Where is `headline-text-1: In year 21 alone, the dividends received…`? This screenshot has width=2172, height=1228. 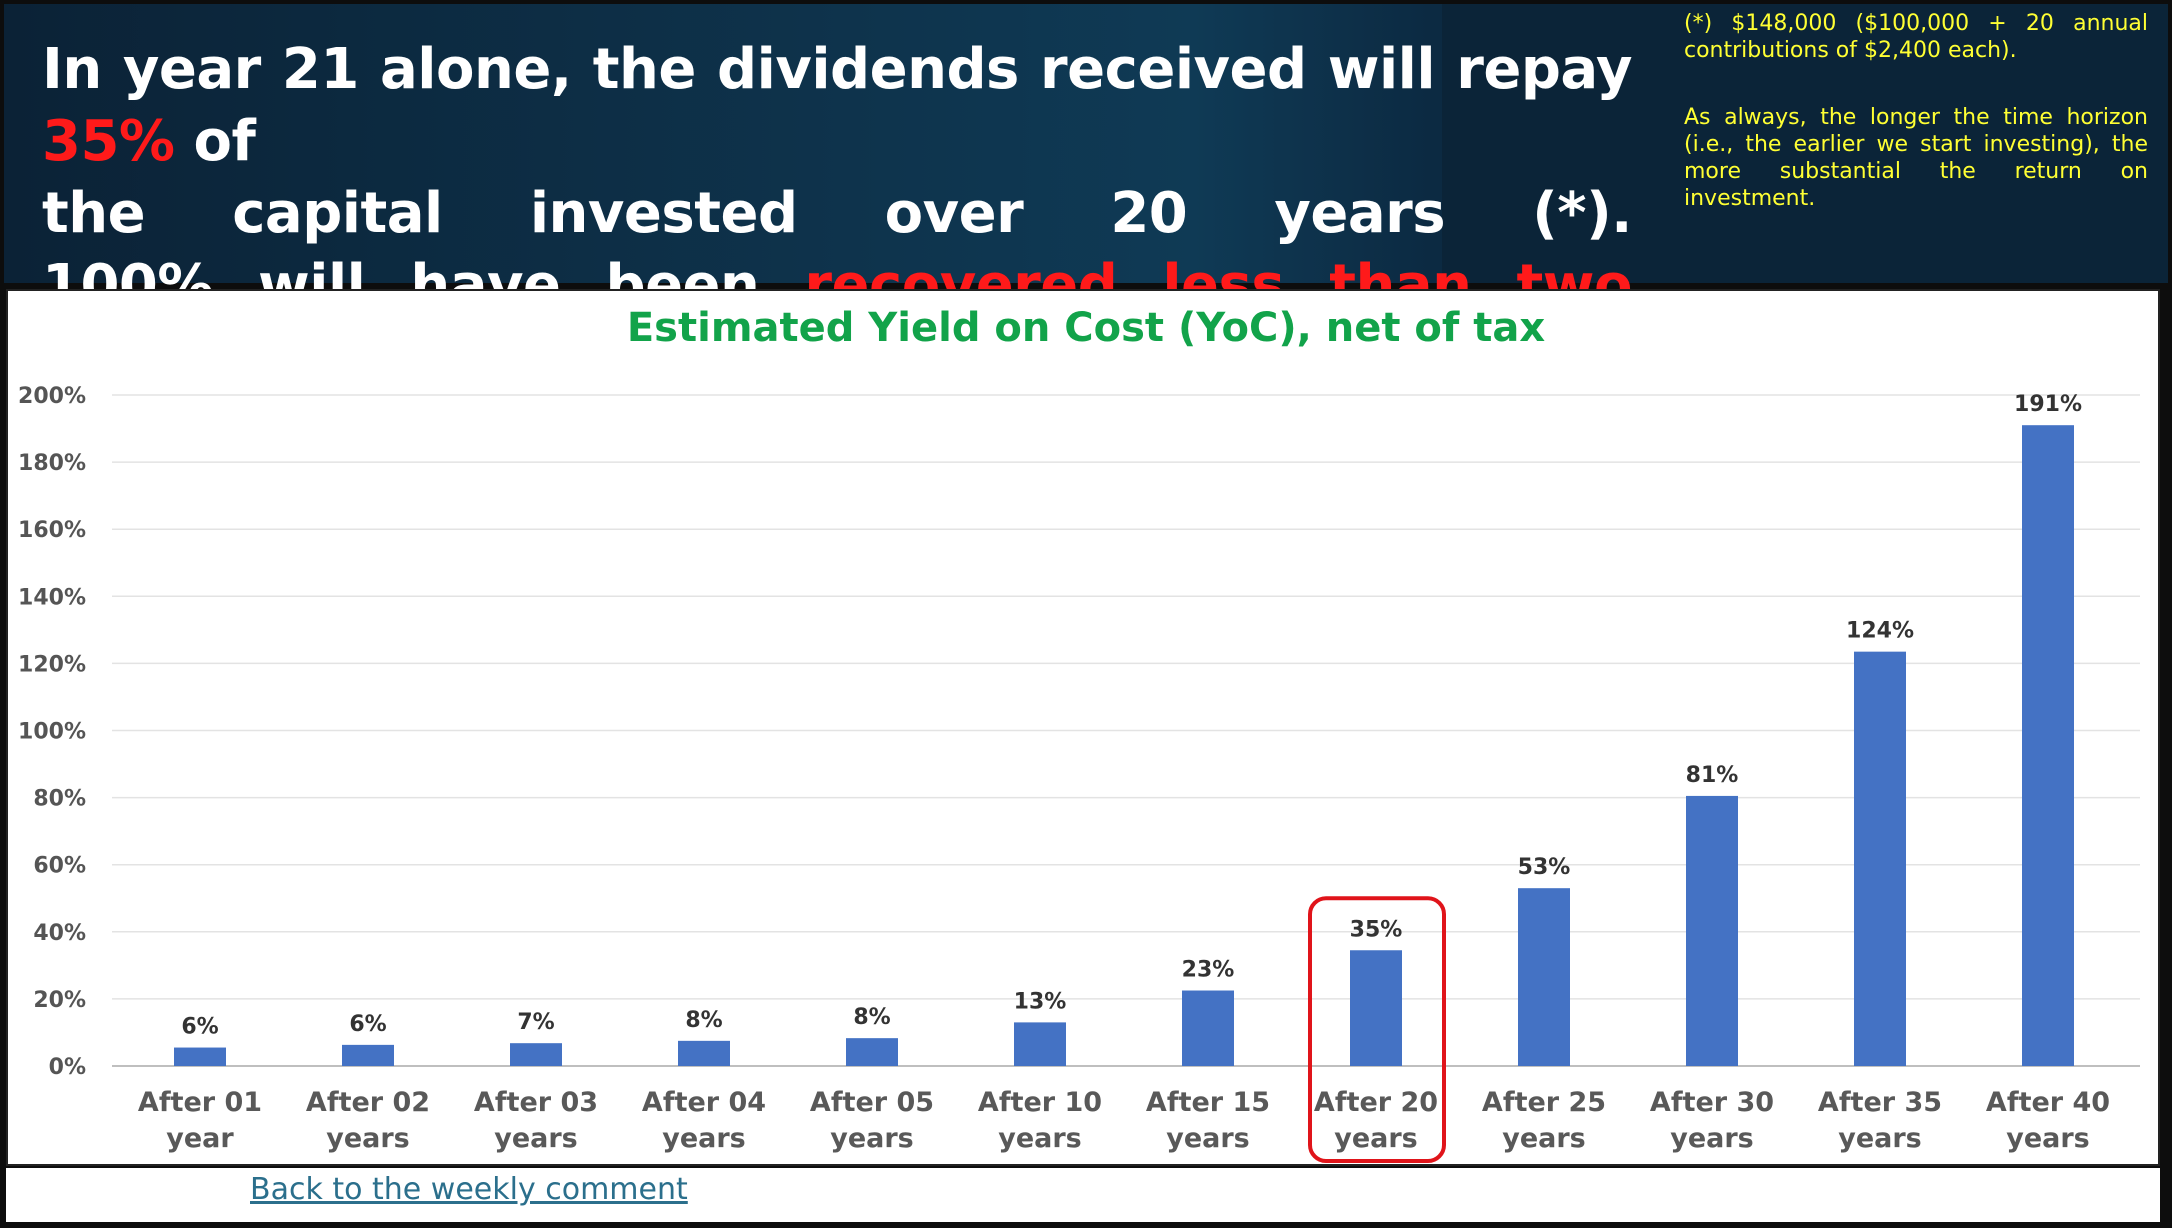
headline-text-1: In year 21 alone, the dividends received… is located at coordinates (837, 69).